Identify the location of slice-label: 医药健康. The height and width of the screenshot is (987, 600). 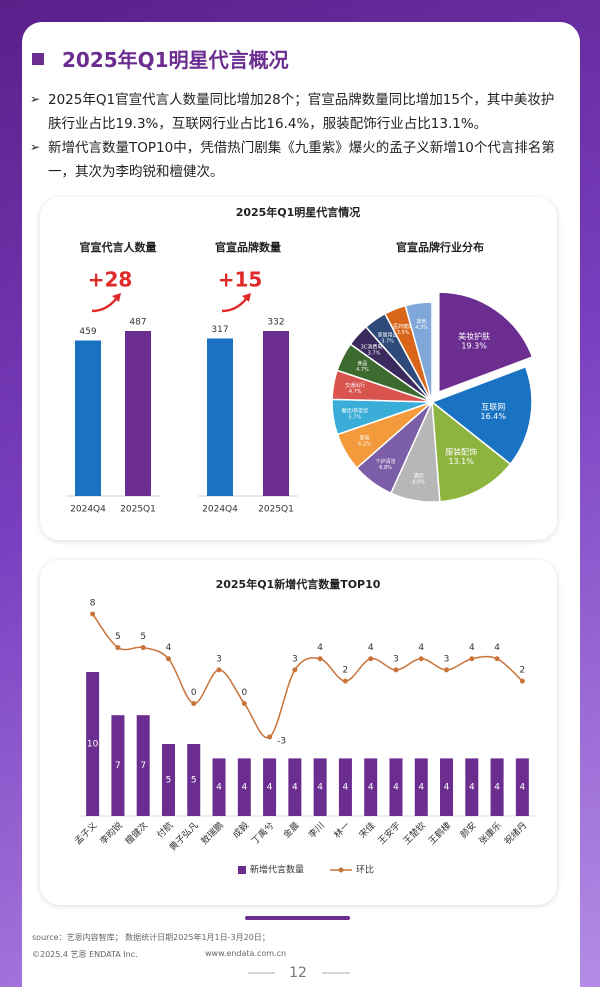
(403, 326).